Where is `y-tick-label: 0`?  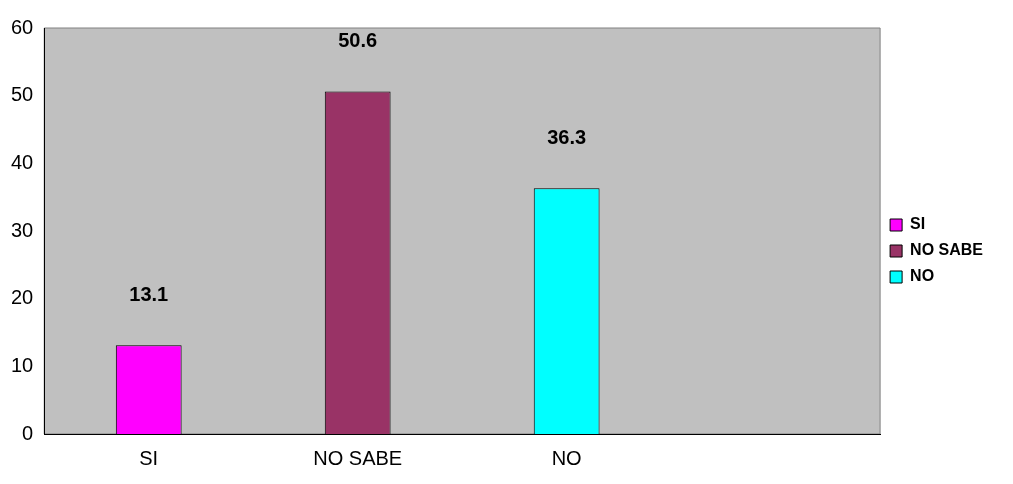 y-tick-label: 0 is located at coordinates (28, 432).